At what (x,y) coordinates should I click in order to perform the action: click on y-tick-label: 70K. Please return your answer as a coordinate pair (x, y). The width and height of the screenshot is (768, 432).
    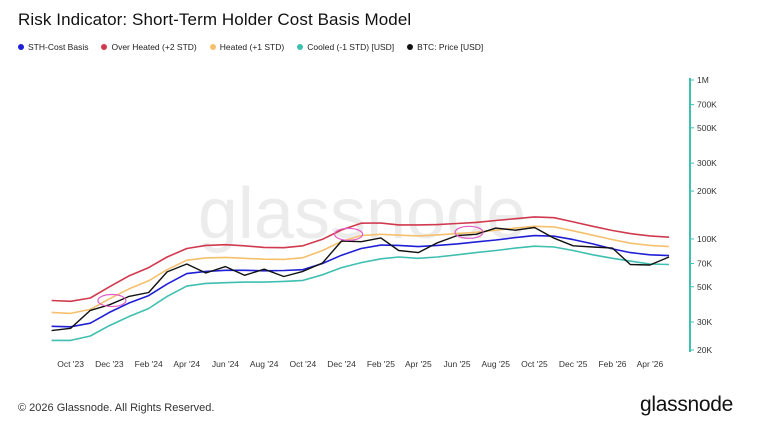
    Looking at the image, I should click on (704, 264).